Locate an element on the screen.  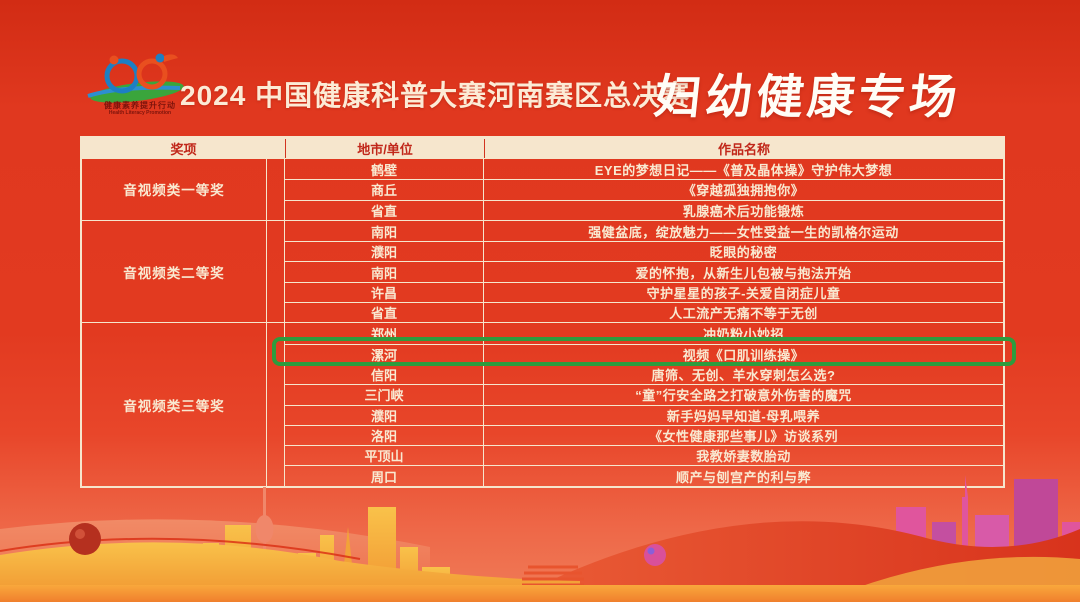
city-cell: 商丘 is located at coordinates (384, 190).